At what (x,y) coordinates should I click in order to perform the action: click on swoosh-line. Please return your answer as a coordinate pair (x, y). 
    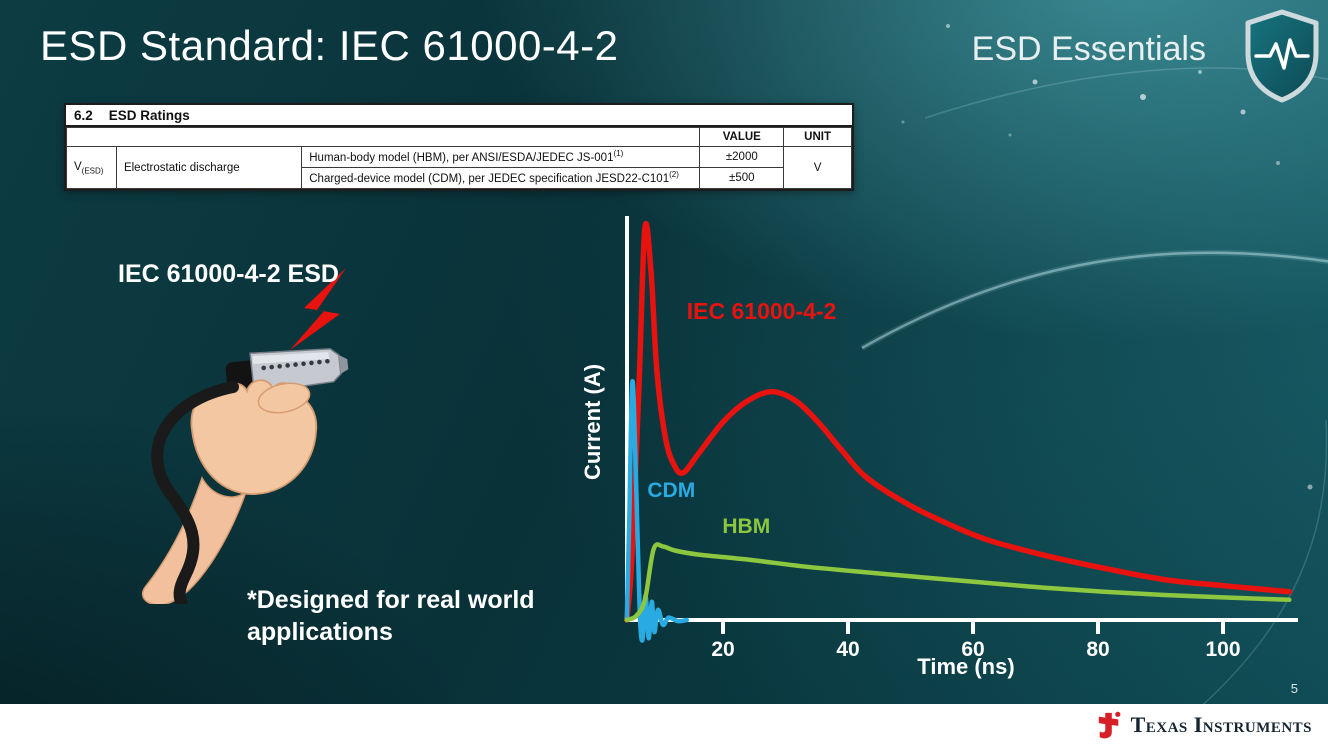
    Looking at the image, I should click on (1094, 300).